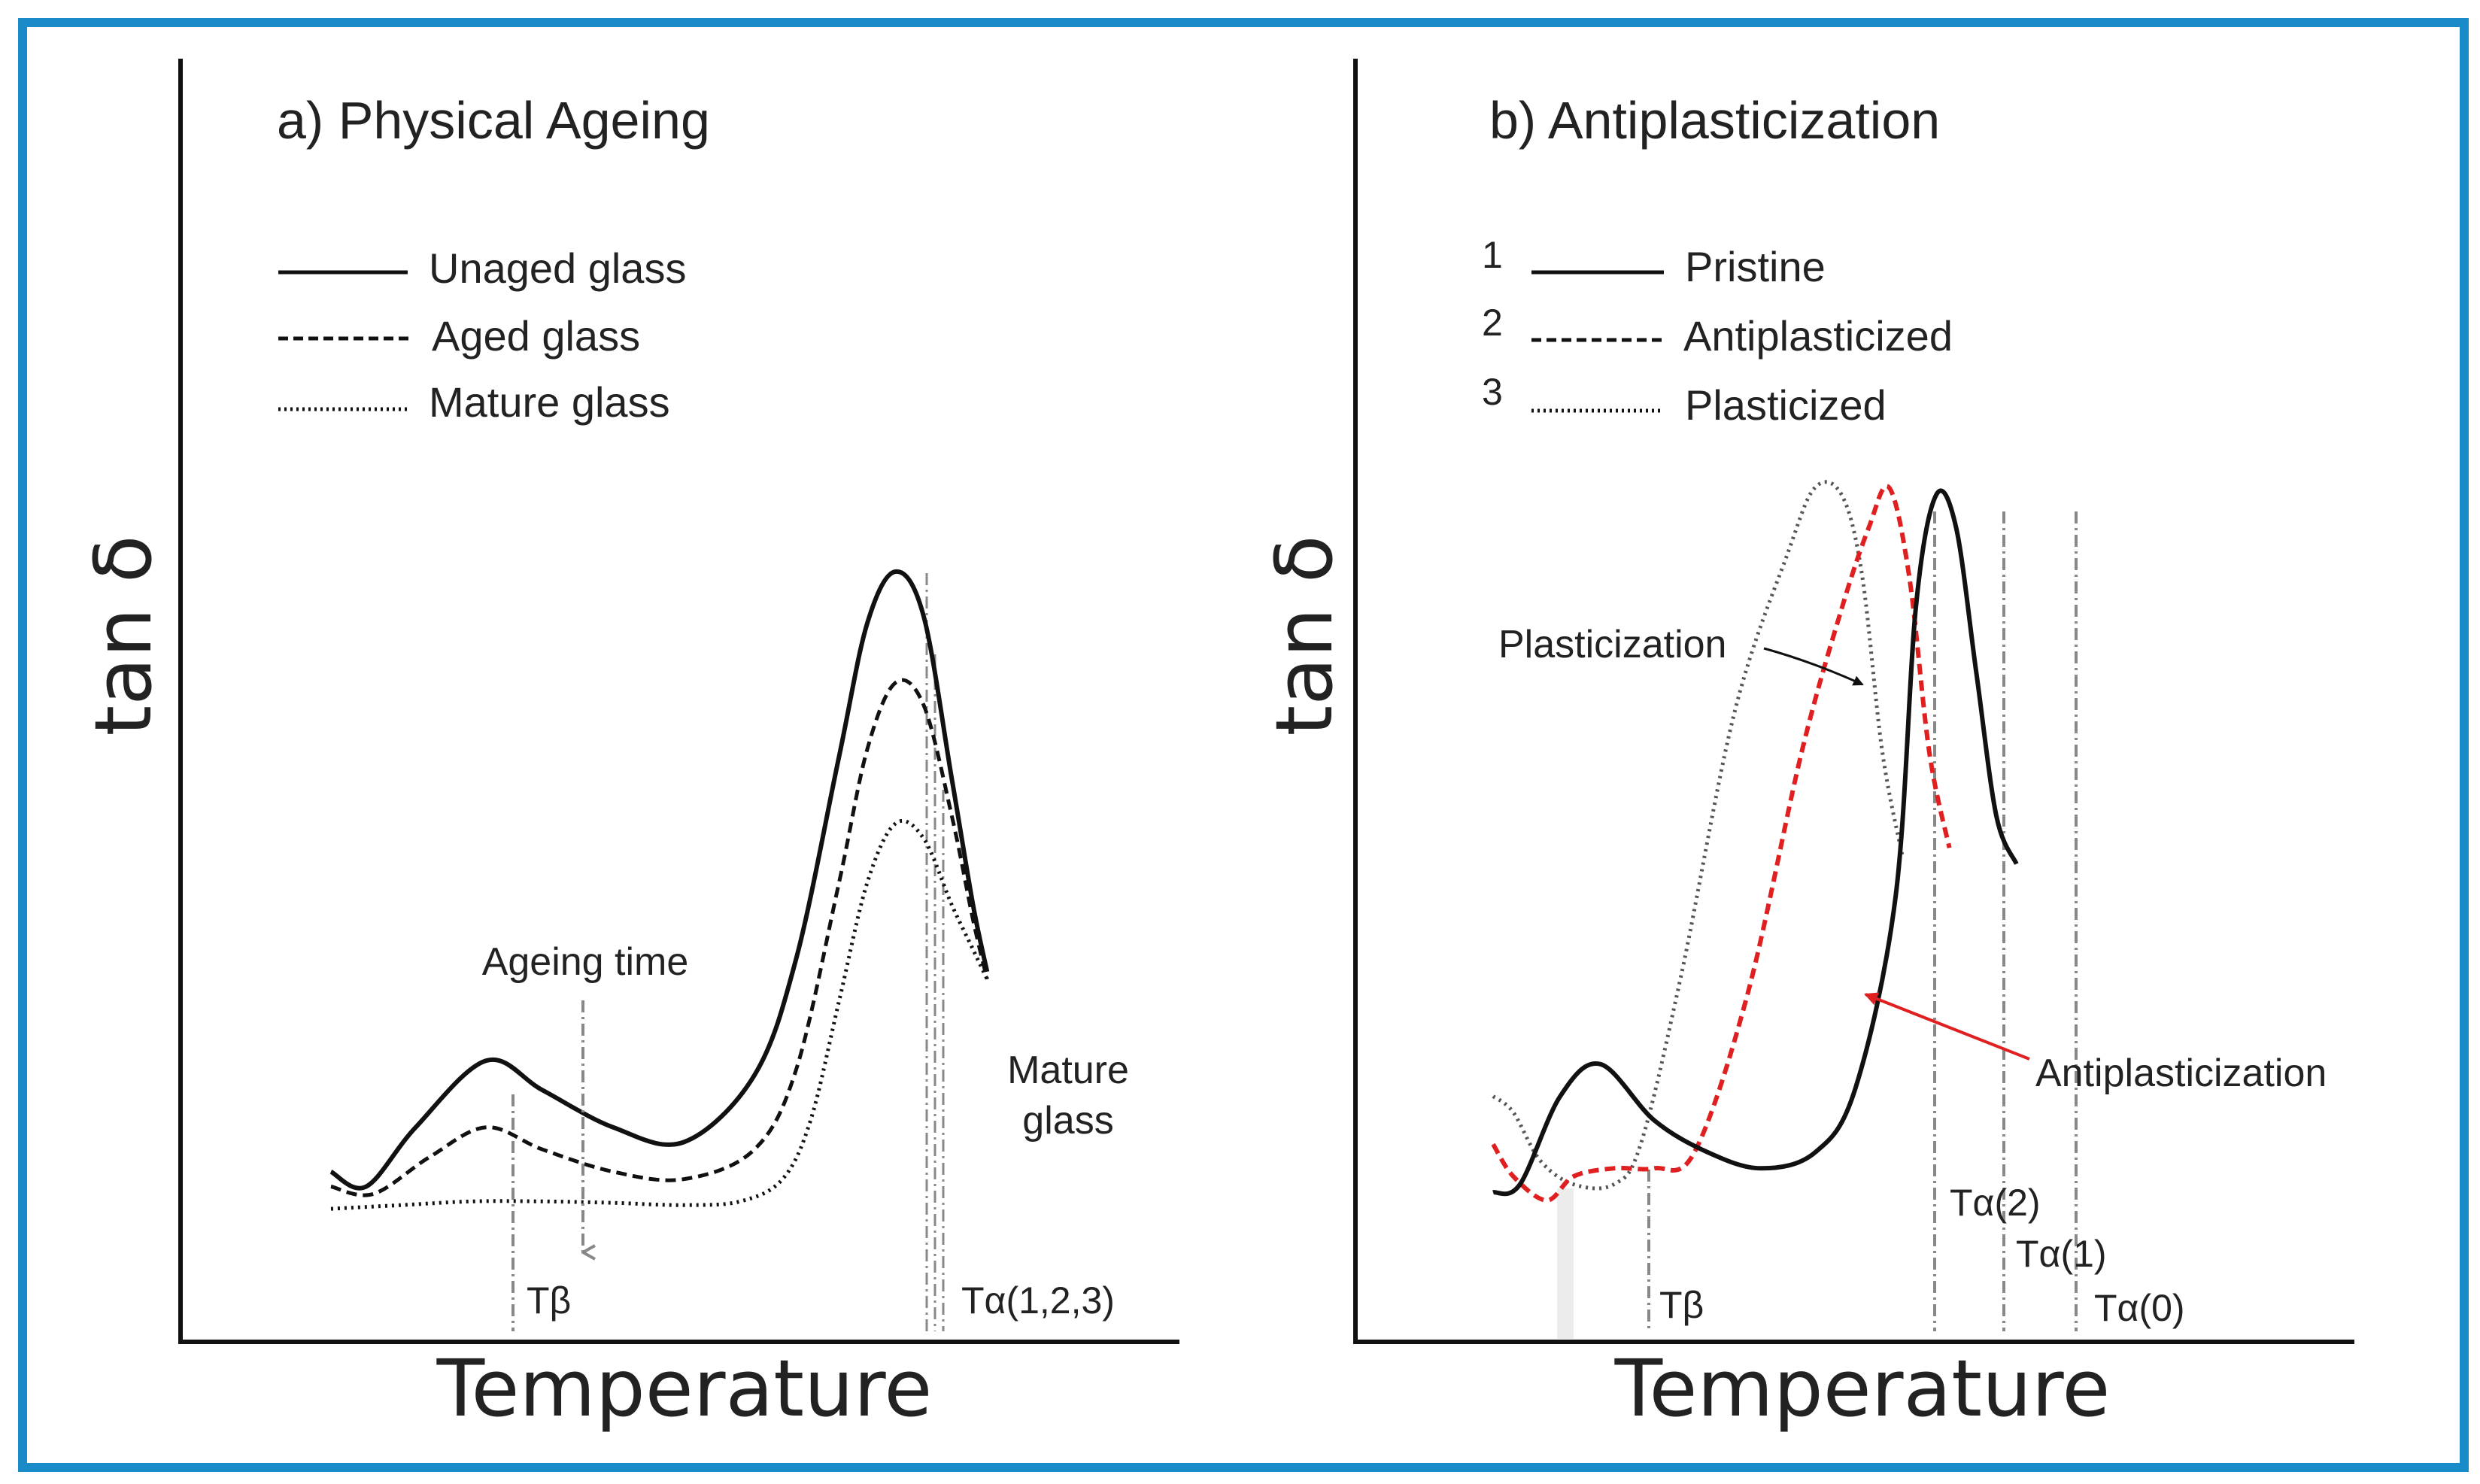 Image resolution: width=2480 pixels, height=1484 pixels. What do you see at coordinates (1786, 405) in the screenshot?
I see `legend-b-plasticized-label: Plasticized` at bounding box center [1786, 405].